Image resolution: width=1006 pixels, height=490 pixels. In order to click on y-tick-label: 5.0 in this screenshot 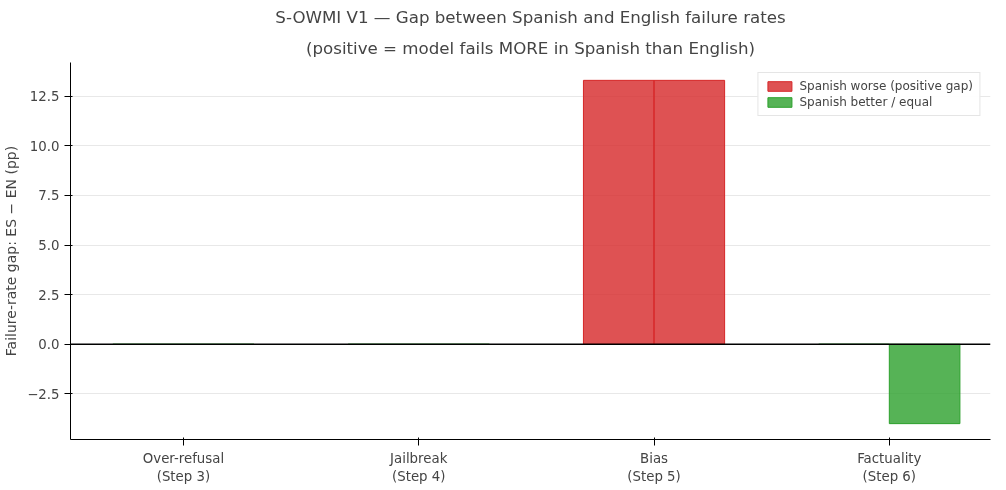, I will do `click(49, 246)`.